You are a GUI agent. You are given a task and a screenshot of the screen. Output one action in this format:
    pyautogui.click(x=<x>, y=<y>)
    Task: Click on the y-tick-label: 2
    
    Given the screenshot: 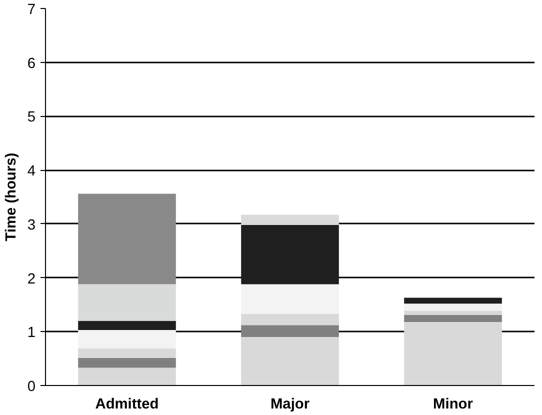 What is the action you would take?
    pyautogui.click(x=31, y=279)
    